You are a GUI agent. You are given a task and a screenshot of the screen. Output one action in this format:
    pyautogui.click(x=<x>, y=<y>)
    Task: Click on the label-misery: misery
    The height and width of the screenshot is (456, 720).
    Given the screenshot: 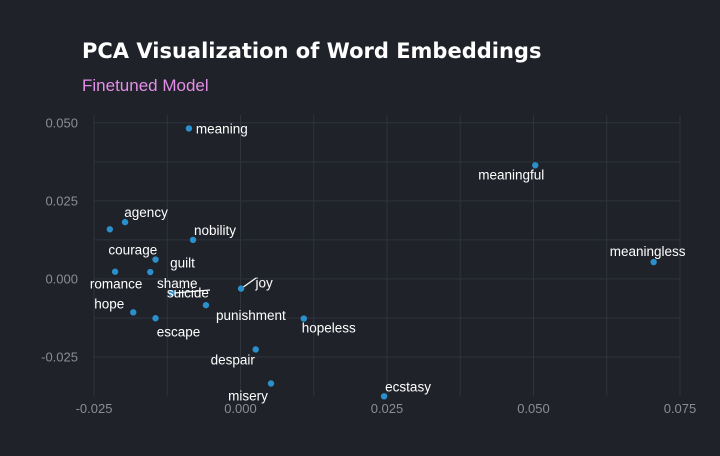 What is the action you would take?
    pyautogui.click(x=248, y=396)
    